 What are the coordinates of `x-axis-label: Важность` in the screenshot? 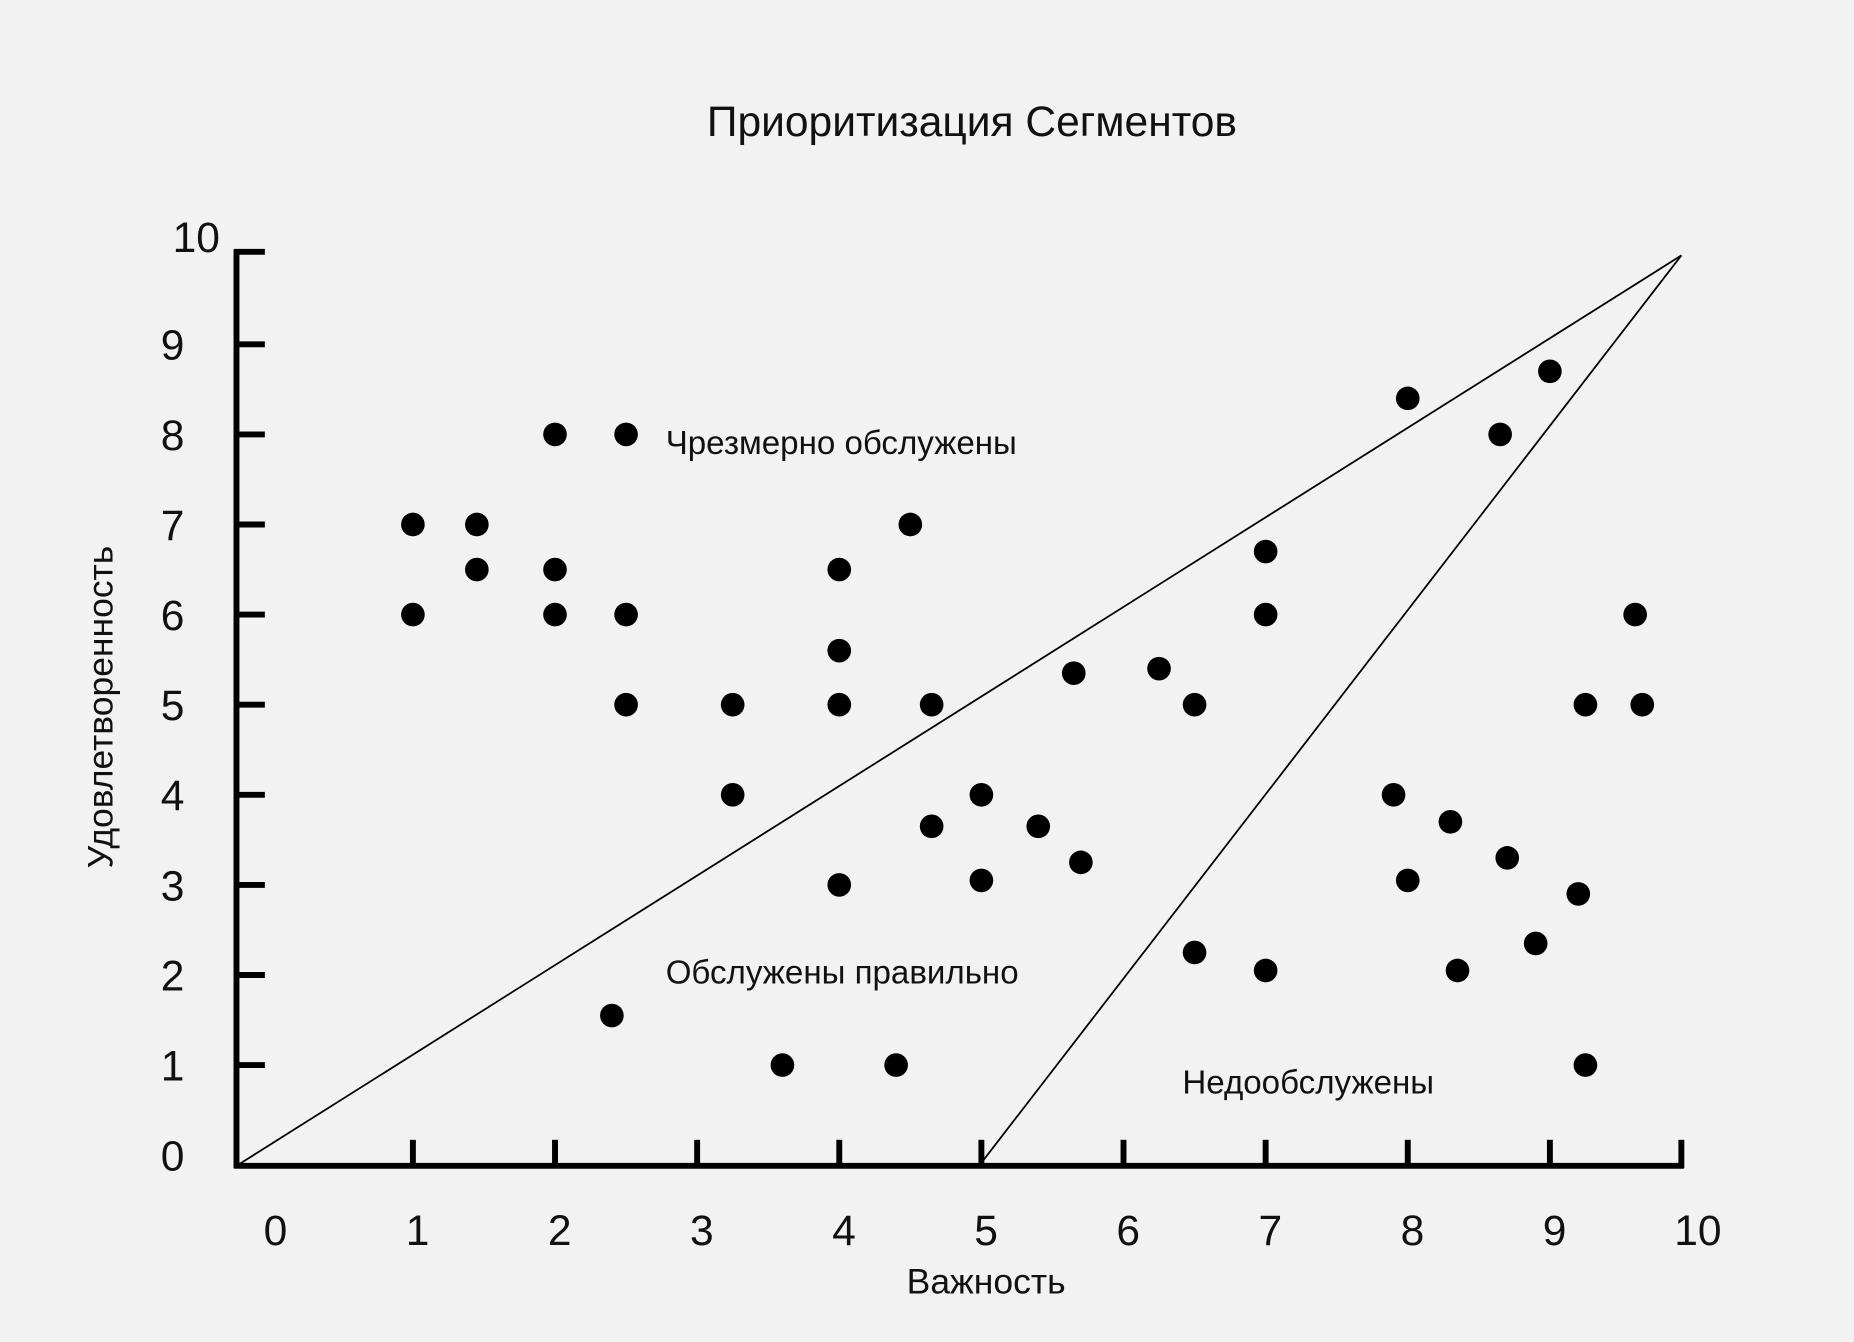 It's located at (986, 1282).